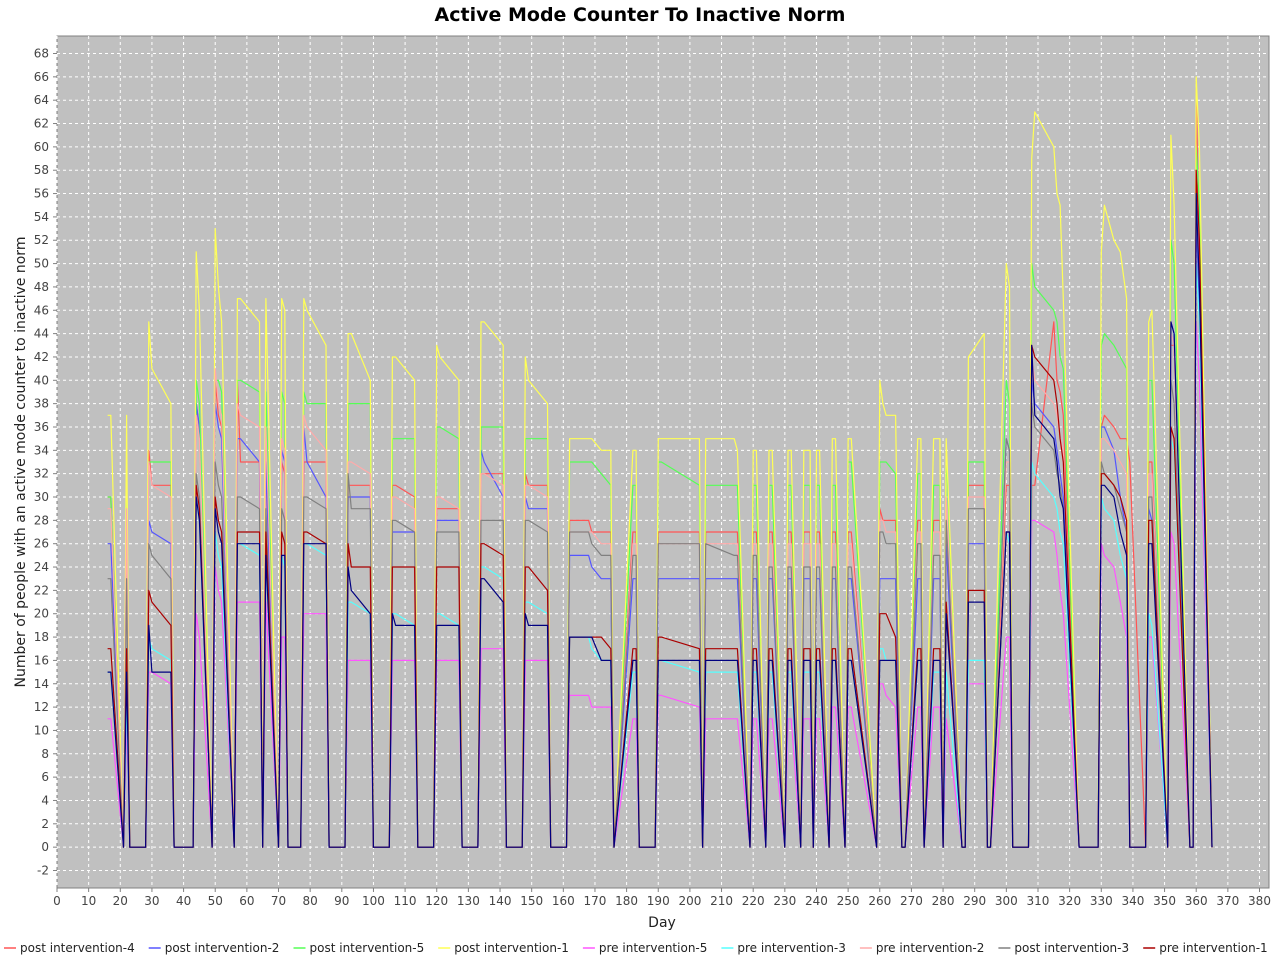 The width and height of the screenshot is (1280, 960). Describe the element at coordinates (41, 404) in the screenshot. I see `y-tick-label: 38` at that location.